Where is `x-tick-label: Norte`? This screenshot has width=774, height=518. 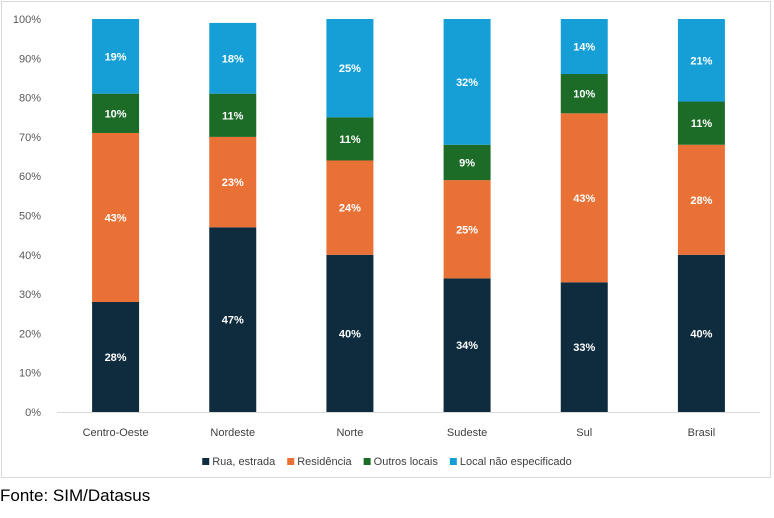
x-tick-label: Norte is located at coordinates (349, 433).